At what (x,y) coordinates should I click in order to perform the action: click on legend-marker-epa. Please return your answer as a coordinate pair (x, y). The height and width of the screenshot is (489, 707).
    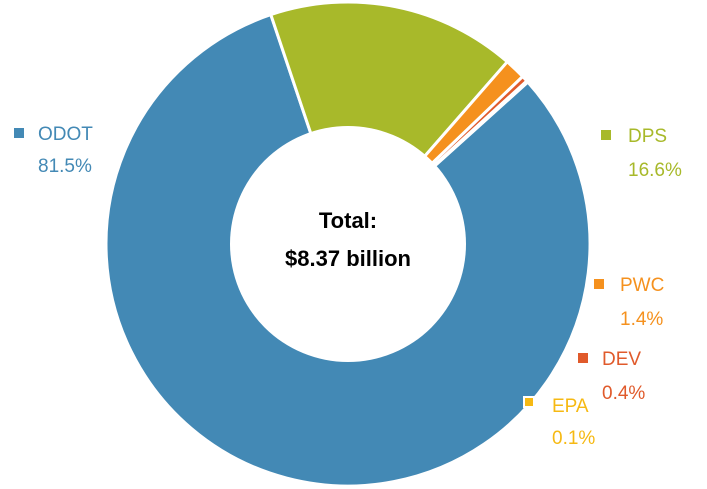
    Looking at the image, I should click on (529, 402).